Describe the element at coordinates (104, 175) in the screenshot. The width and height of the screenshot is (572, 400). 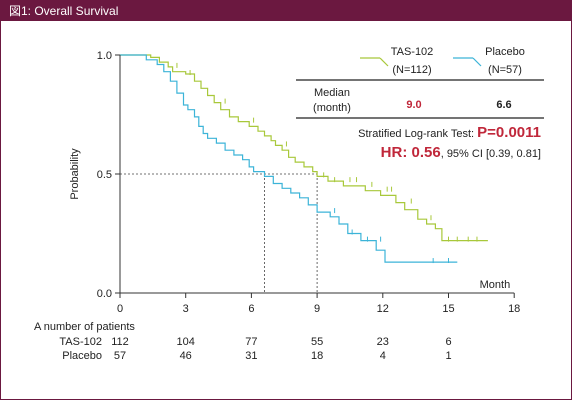
I see `y-tick-label: 0.5` at that location.